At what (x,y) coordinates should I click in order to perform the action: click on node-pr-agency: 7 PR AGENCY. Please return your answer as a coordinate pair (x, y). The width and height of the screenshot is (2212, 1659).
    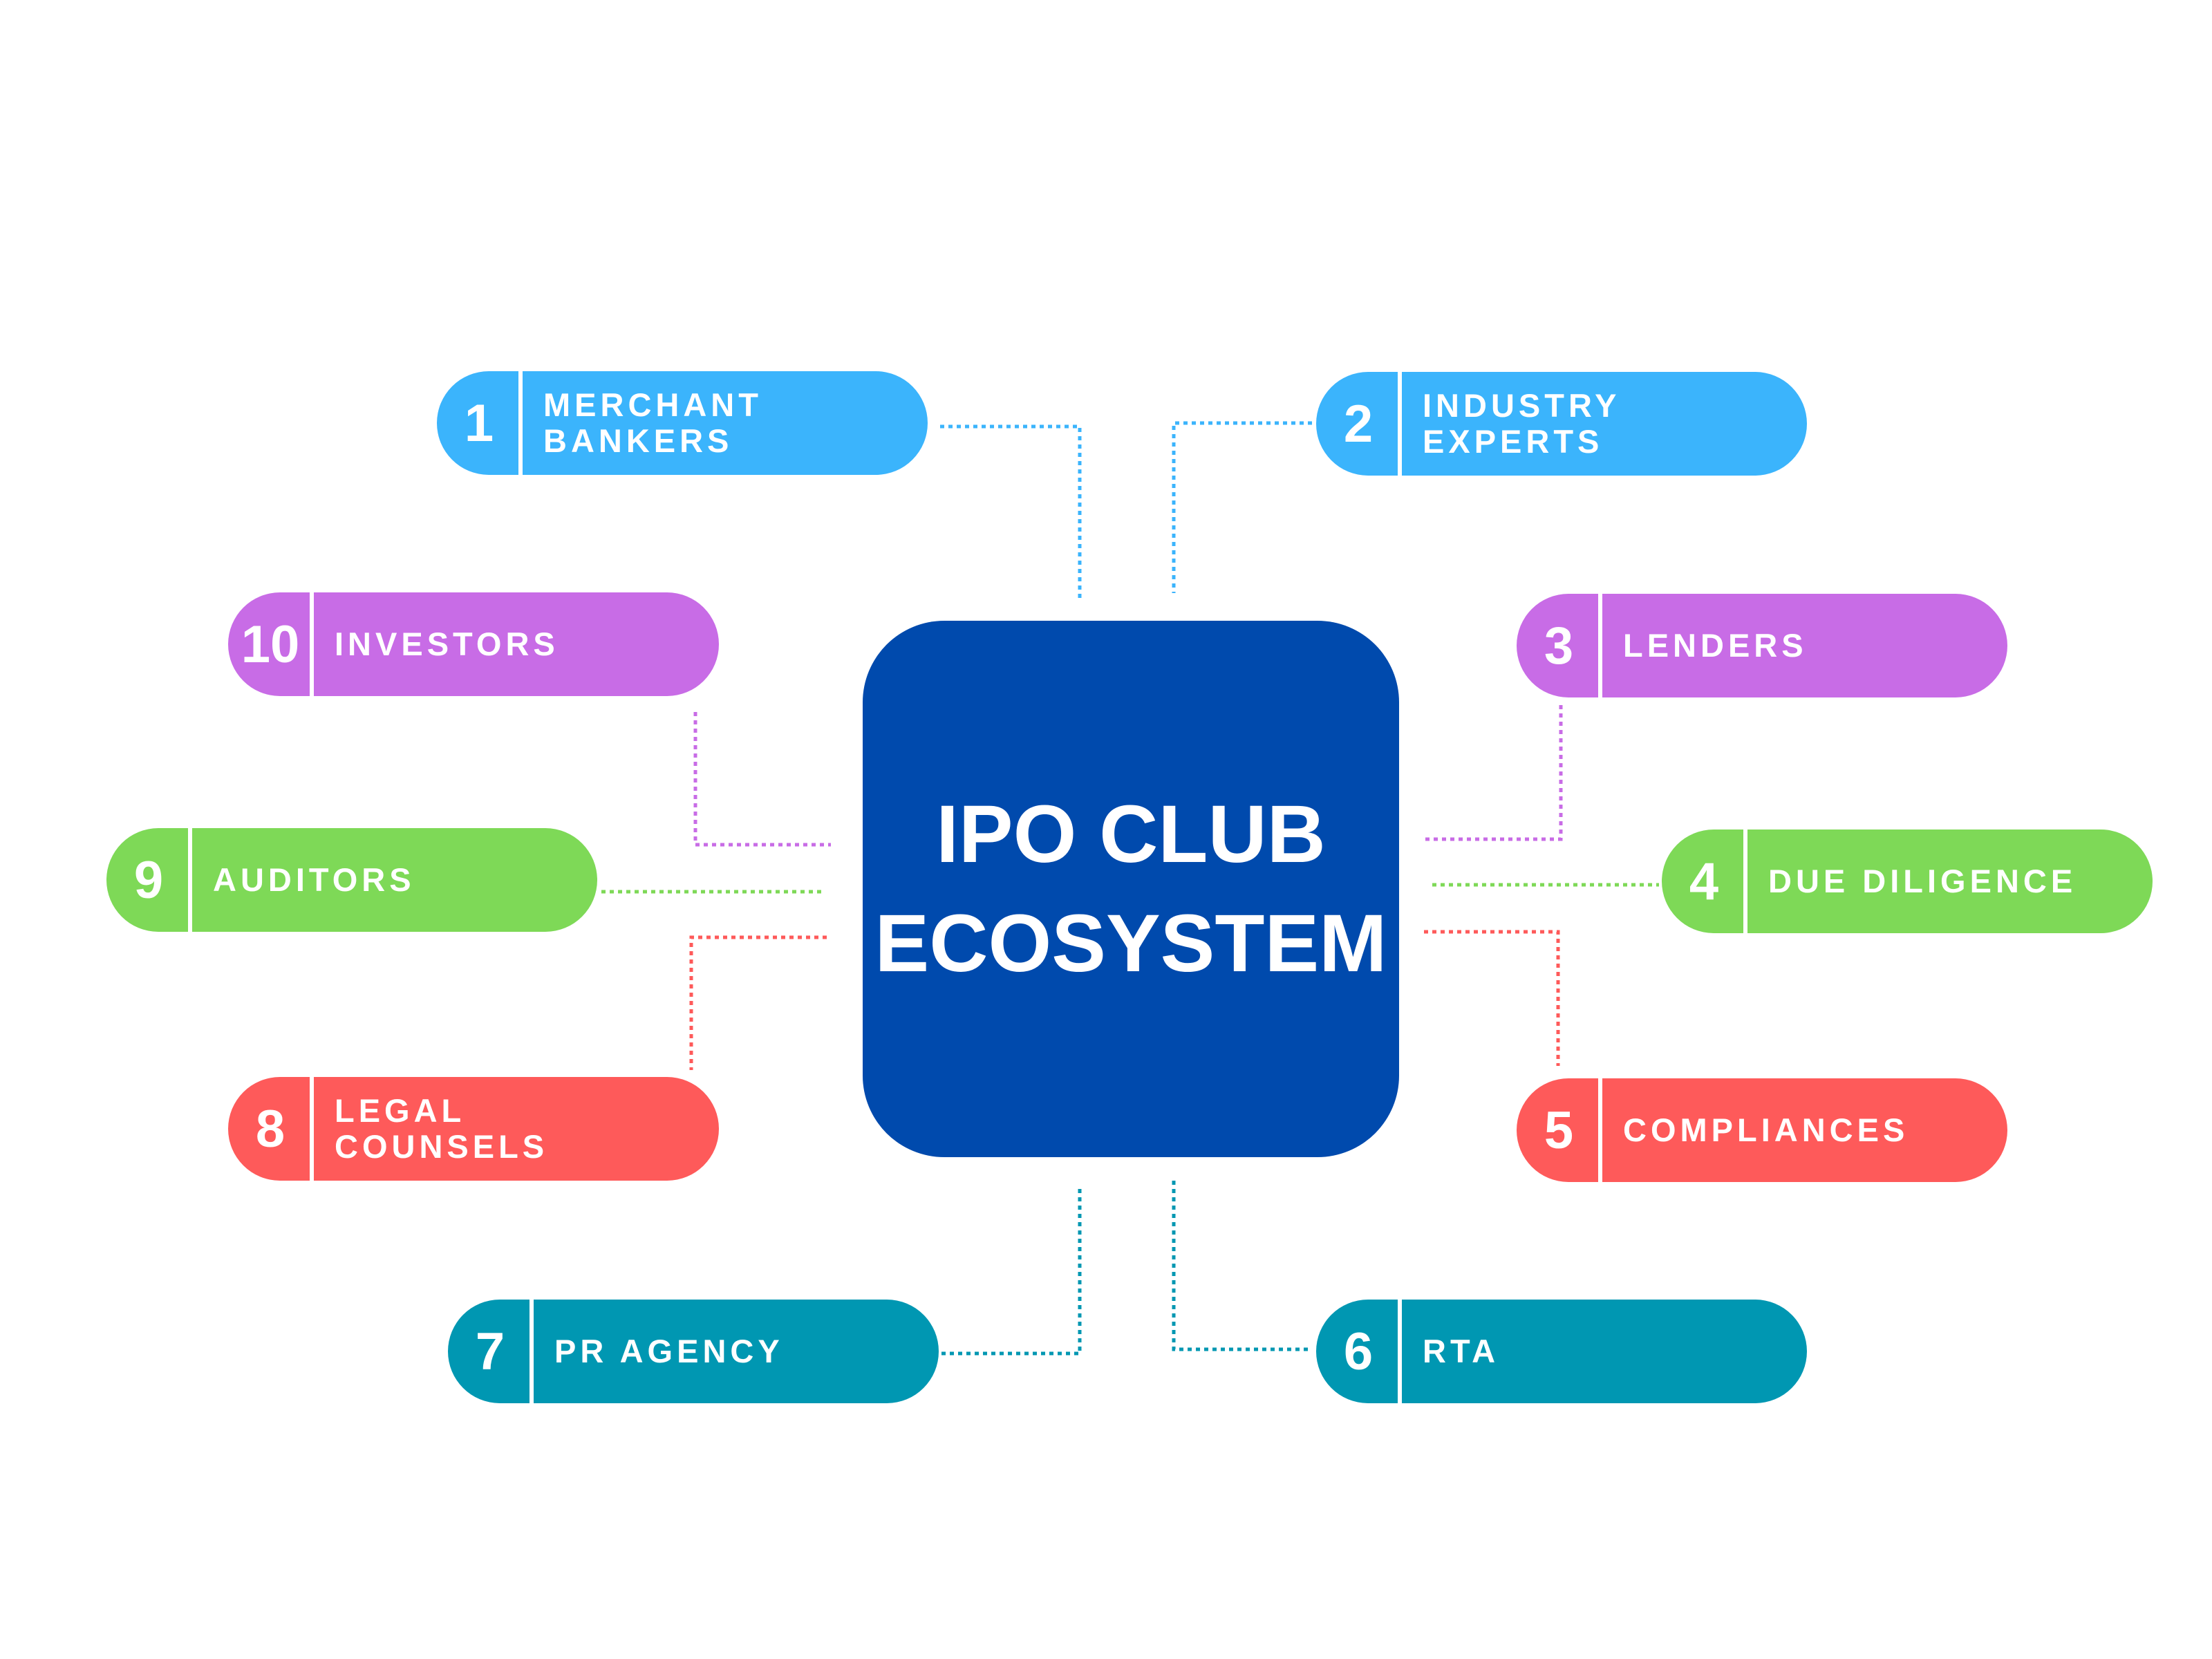
    Looking at the image, I should click on (693, 1351).